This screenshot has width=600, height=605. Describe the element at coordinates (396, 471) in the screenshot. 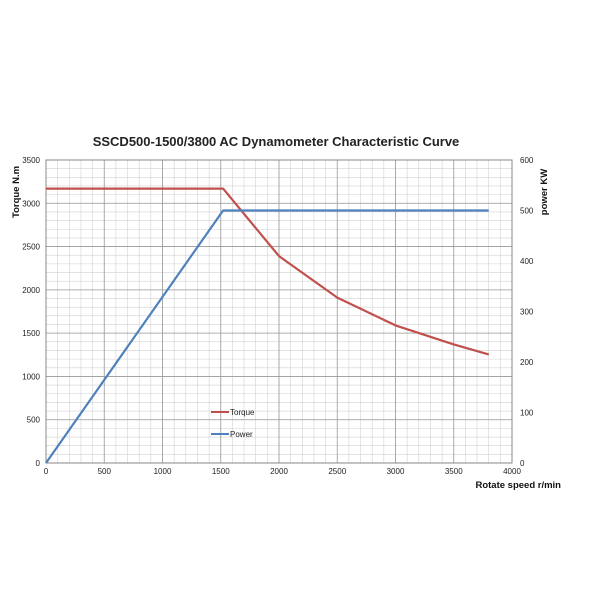

I see `x-tick-label: 3000` at that location.